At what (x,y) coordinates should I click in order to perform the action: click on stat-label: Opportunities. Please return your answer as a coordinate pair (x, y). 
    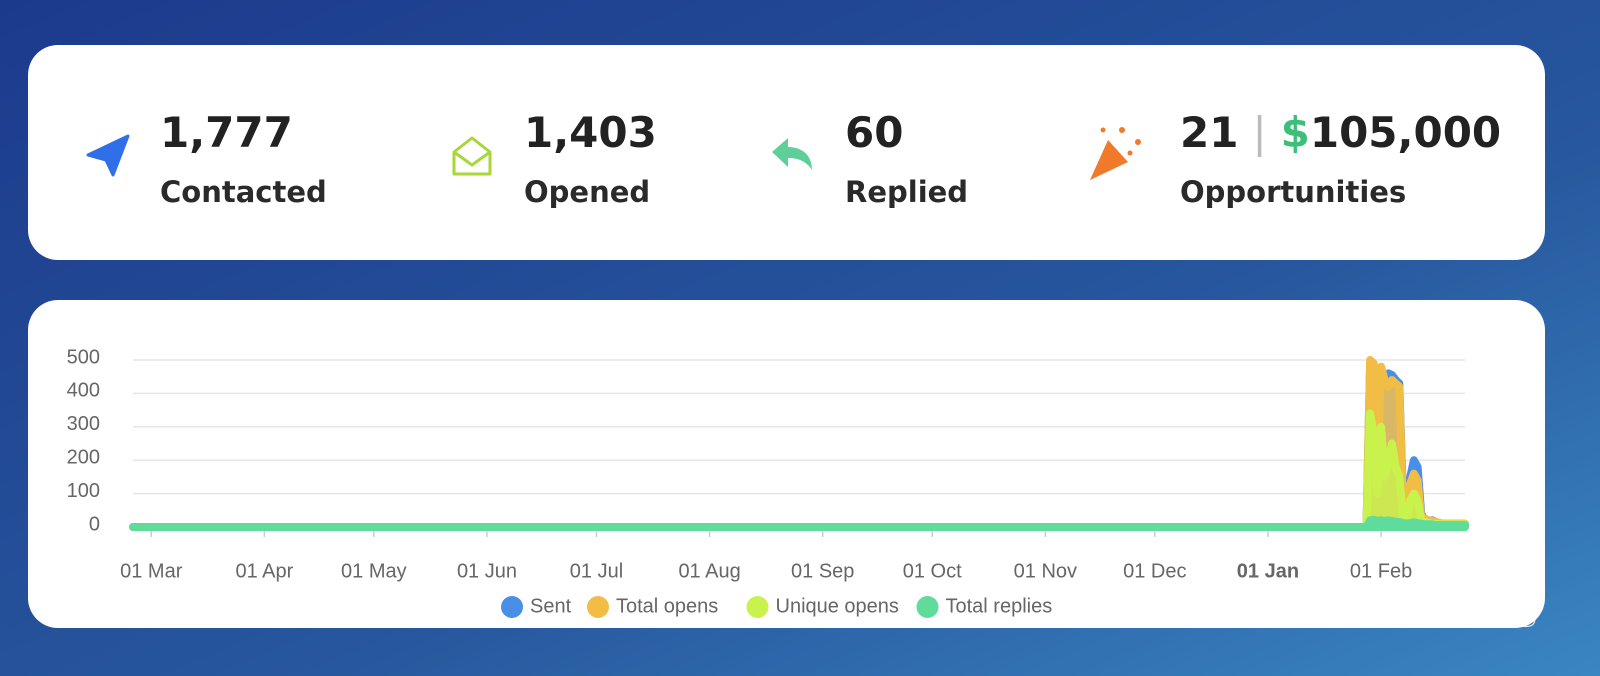
    Looking at the image, I should click on (1293, 192).